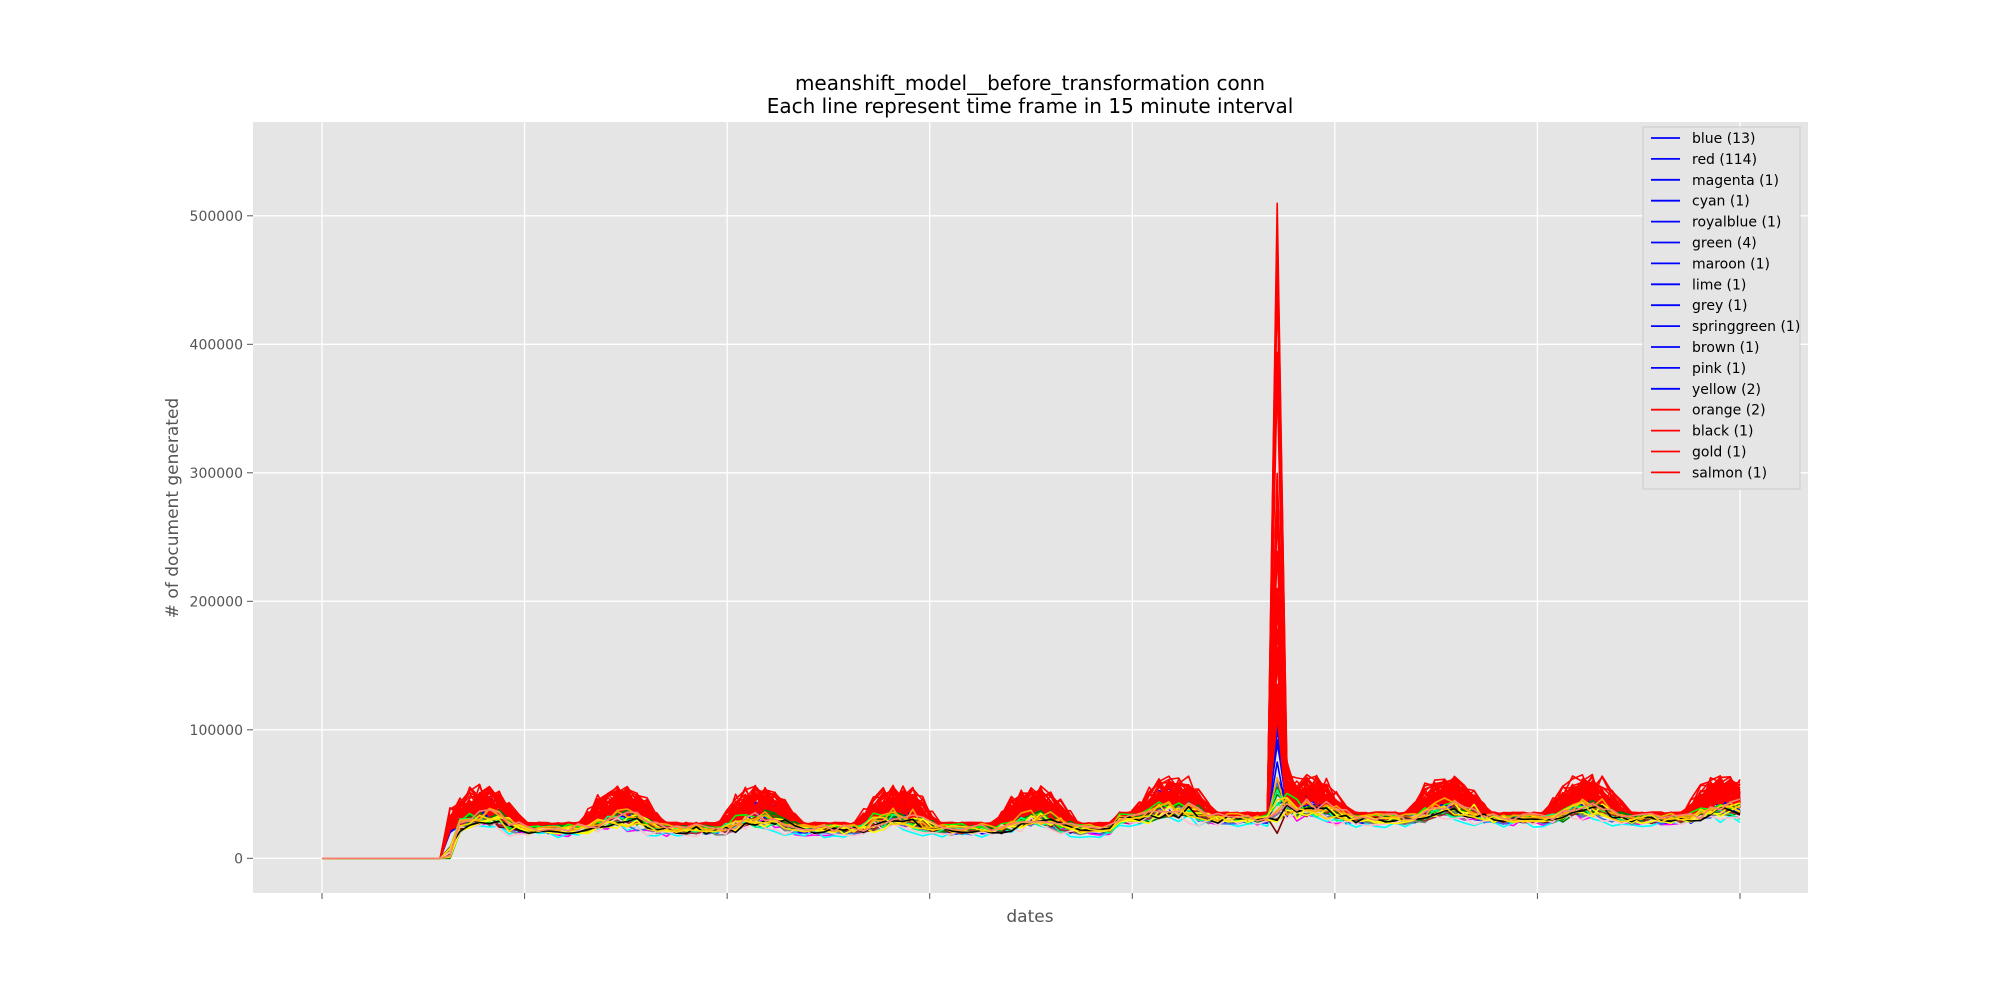 This screenshot has width=2000, height=1000. I want to click on legend-label: green (4), so click(1724, 244).